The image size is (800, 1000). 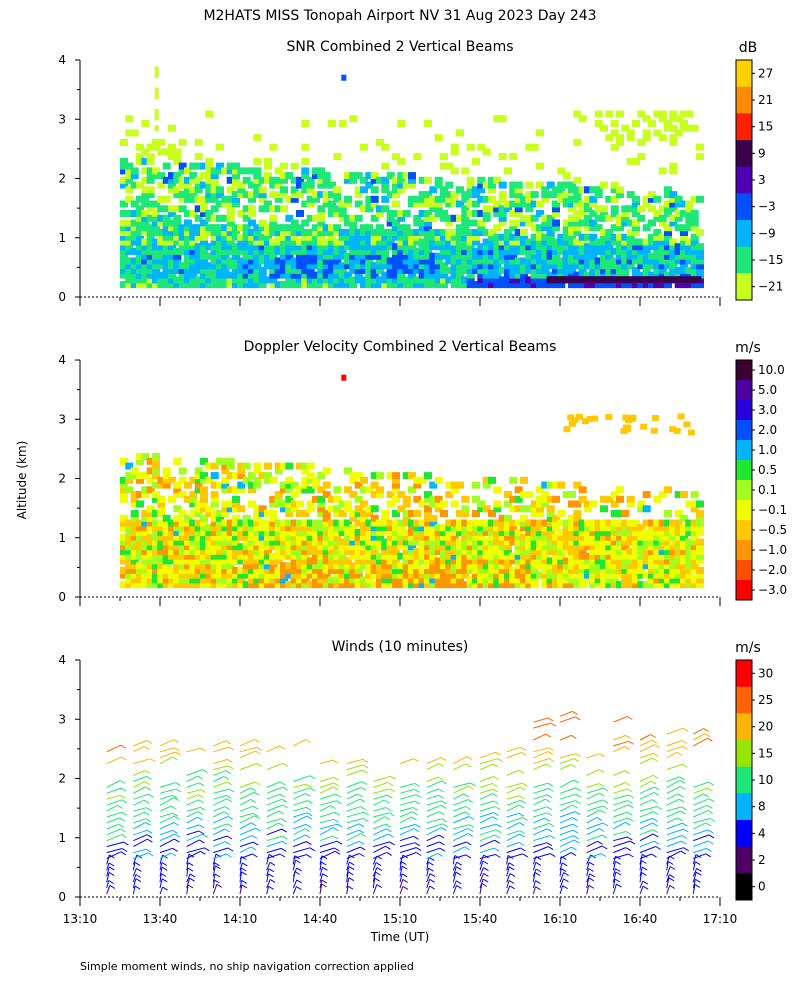 What do you see at coordinates (765, 73) in the screenshot?
I see `colorbar-label: 27` at bounding box center [765, 73].